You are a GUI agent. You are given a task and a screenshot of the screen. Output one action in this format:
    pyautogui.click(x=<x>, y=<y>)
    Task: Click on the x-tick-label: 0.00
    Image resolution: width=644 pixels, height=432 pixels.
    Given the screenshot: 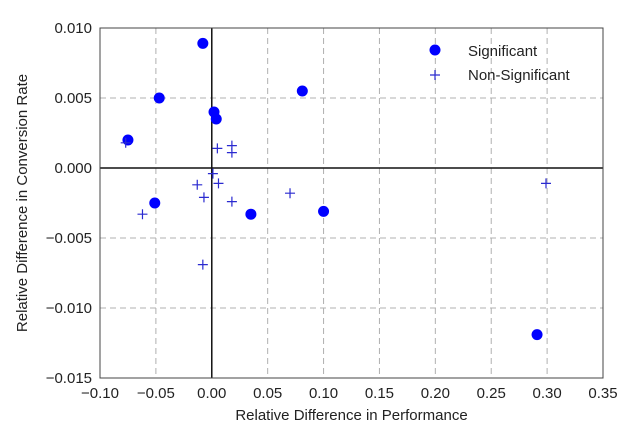 What is the action you would take?
    pyautogui.click(x=211, y=393)
    